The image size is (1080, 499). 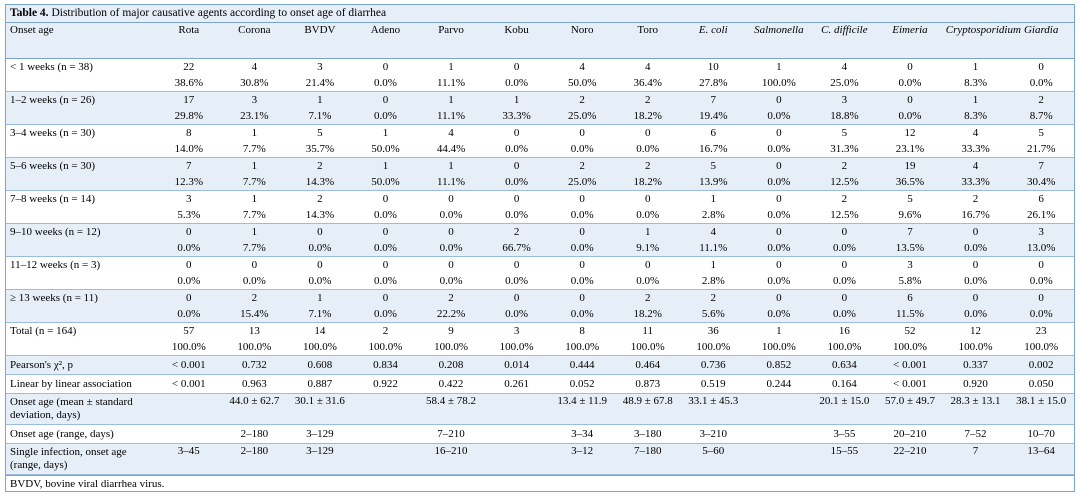 What do you see at coordinates (254, 384) in the screenshot?
I see `stat-cell: 0.963` at bounding box center [254, 384].